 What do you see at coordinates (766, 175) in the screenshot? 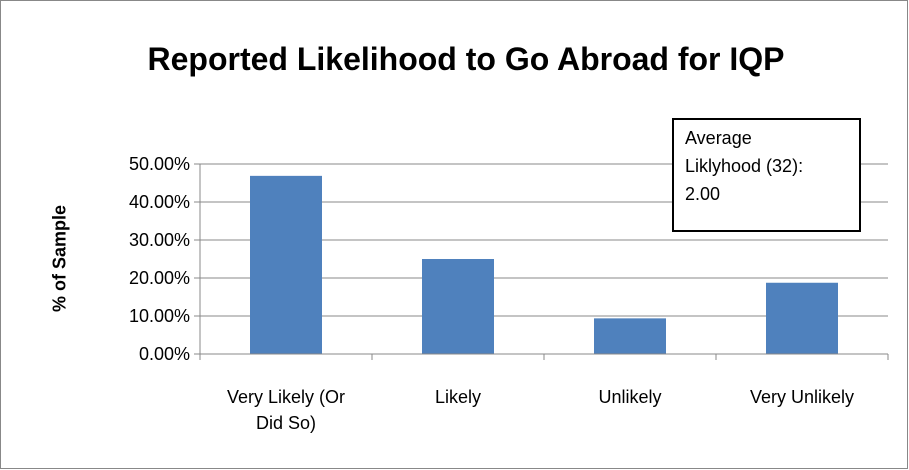
I see `annotation: Average Liklyhood (32): 2.00` at bounding box center [766, 175].